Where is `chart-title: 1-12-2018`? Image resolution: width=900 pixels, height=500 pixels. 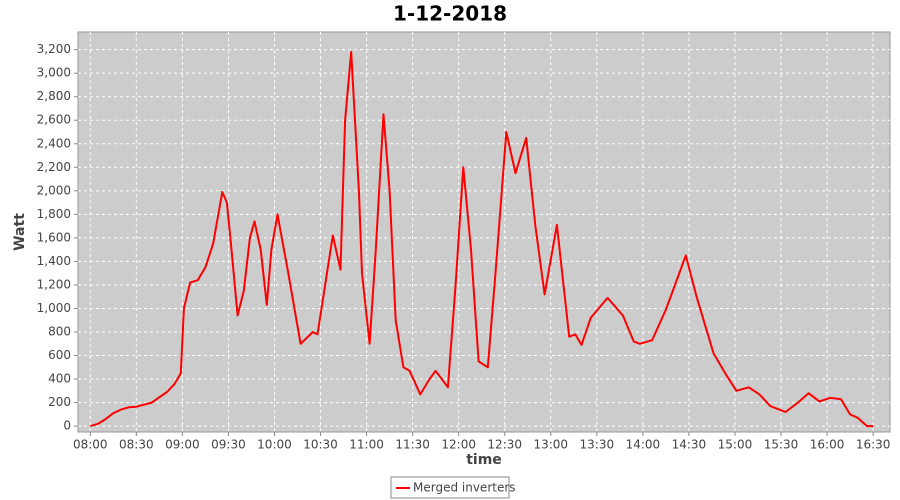
chart-title: 1-12-2018 is located at coordinates (450, 14).